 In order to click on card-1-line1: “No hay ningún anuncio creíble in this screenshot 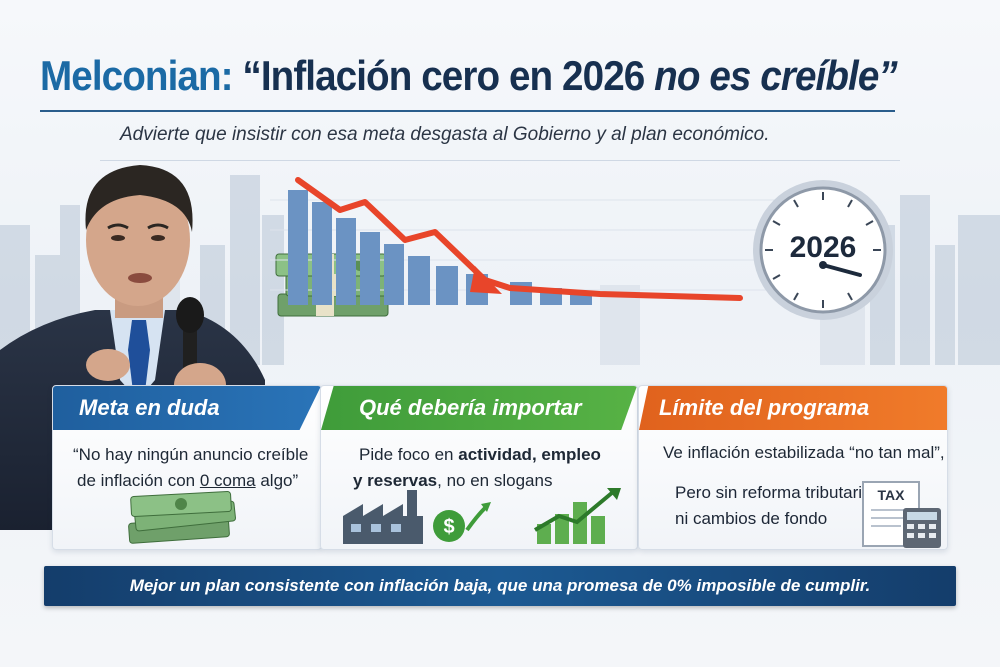, I will do `click(191, 454)`.